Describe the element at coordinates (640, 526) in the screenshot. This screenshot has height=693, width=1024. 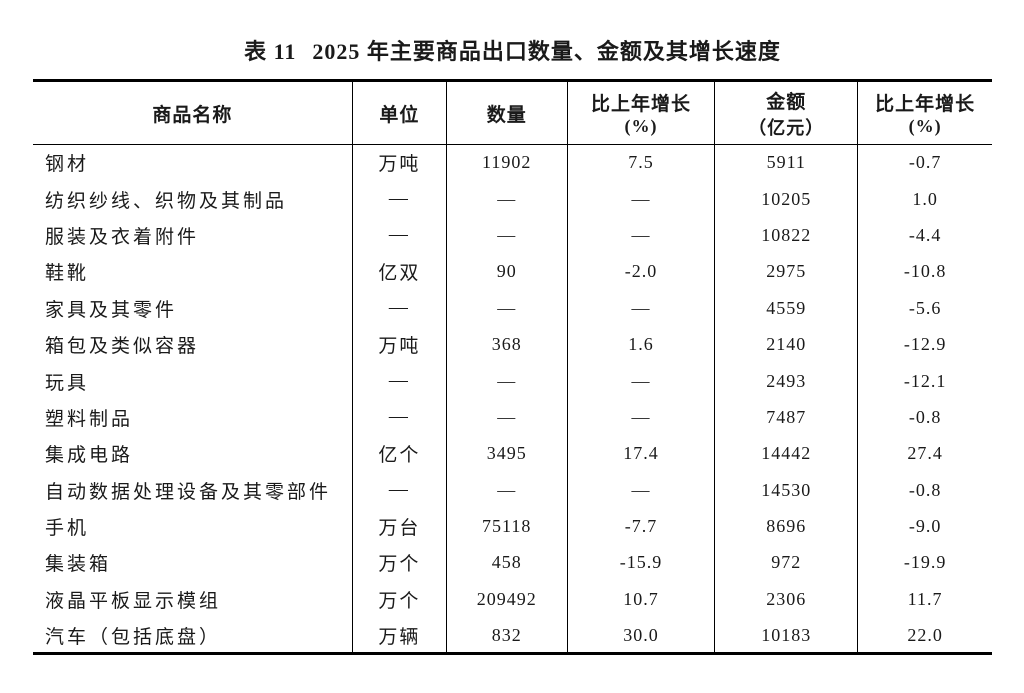
I see `quantity-growth-cell: -7.7` at that location.